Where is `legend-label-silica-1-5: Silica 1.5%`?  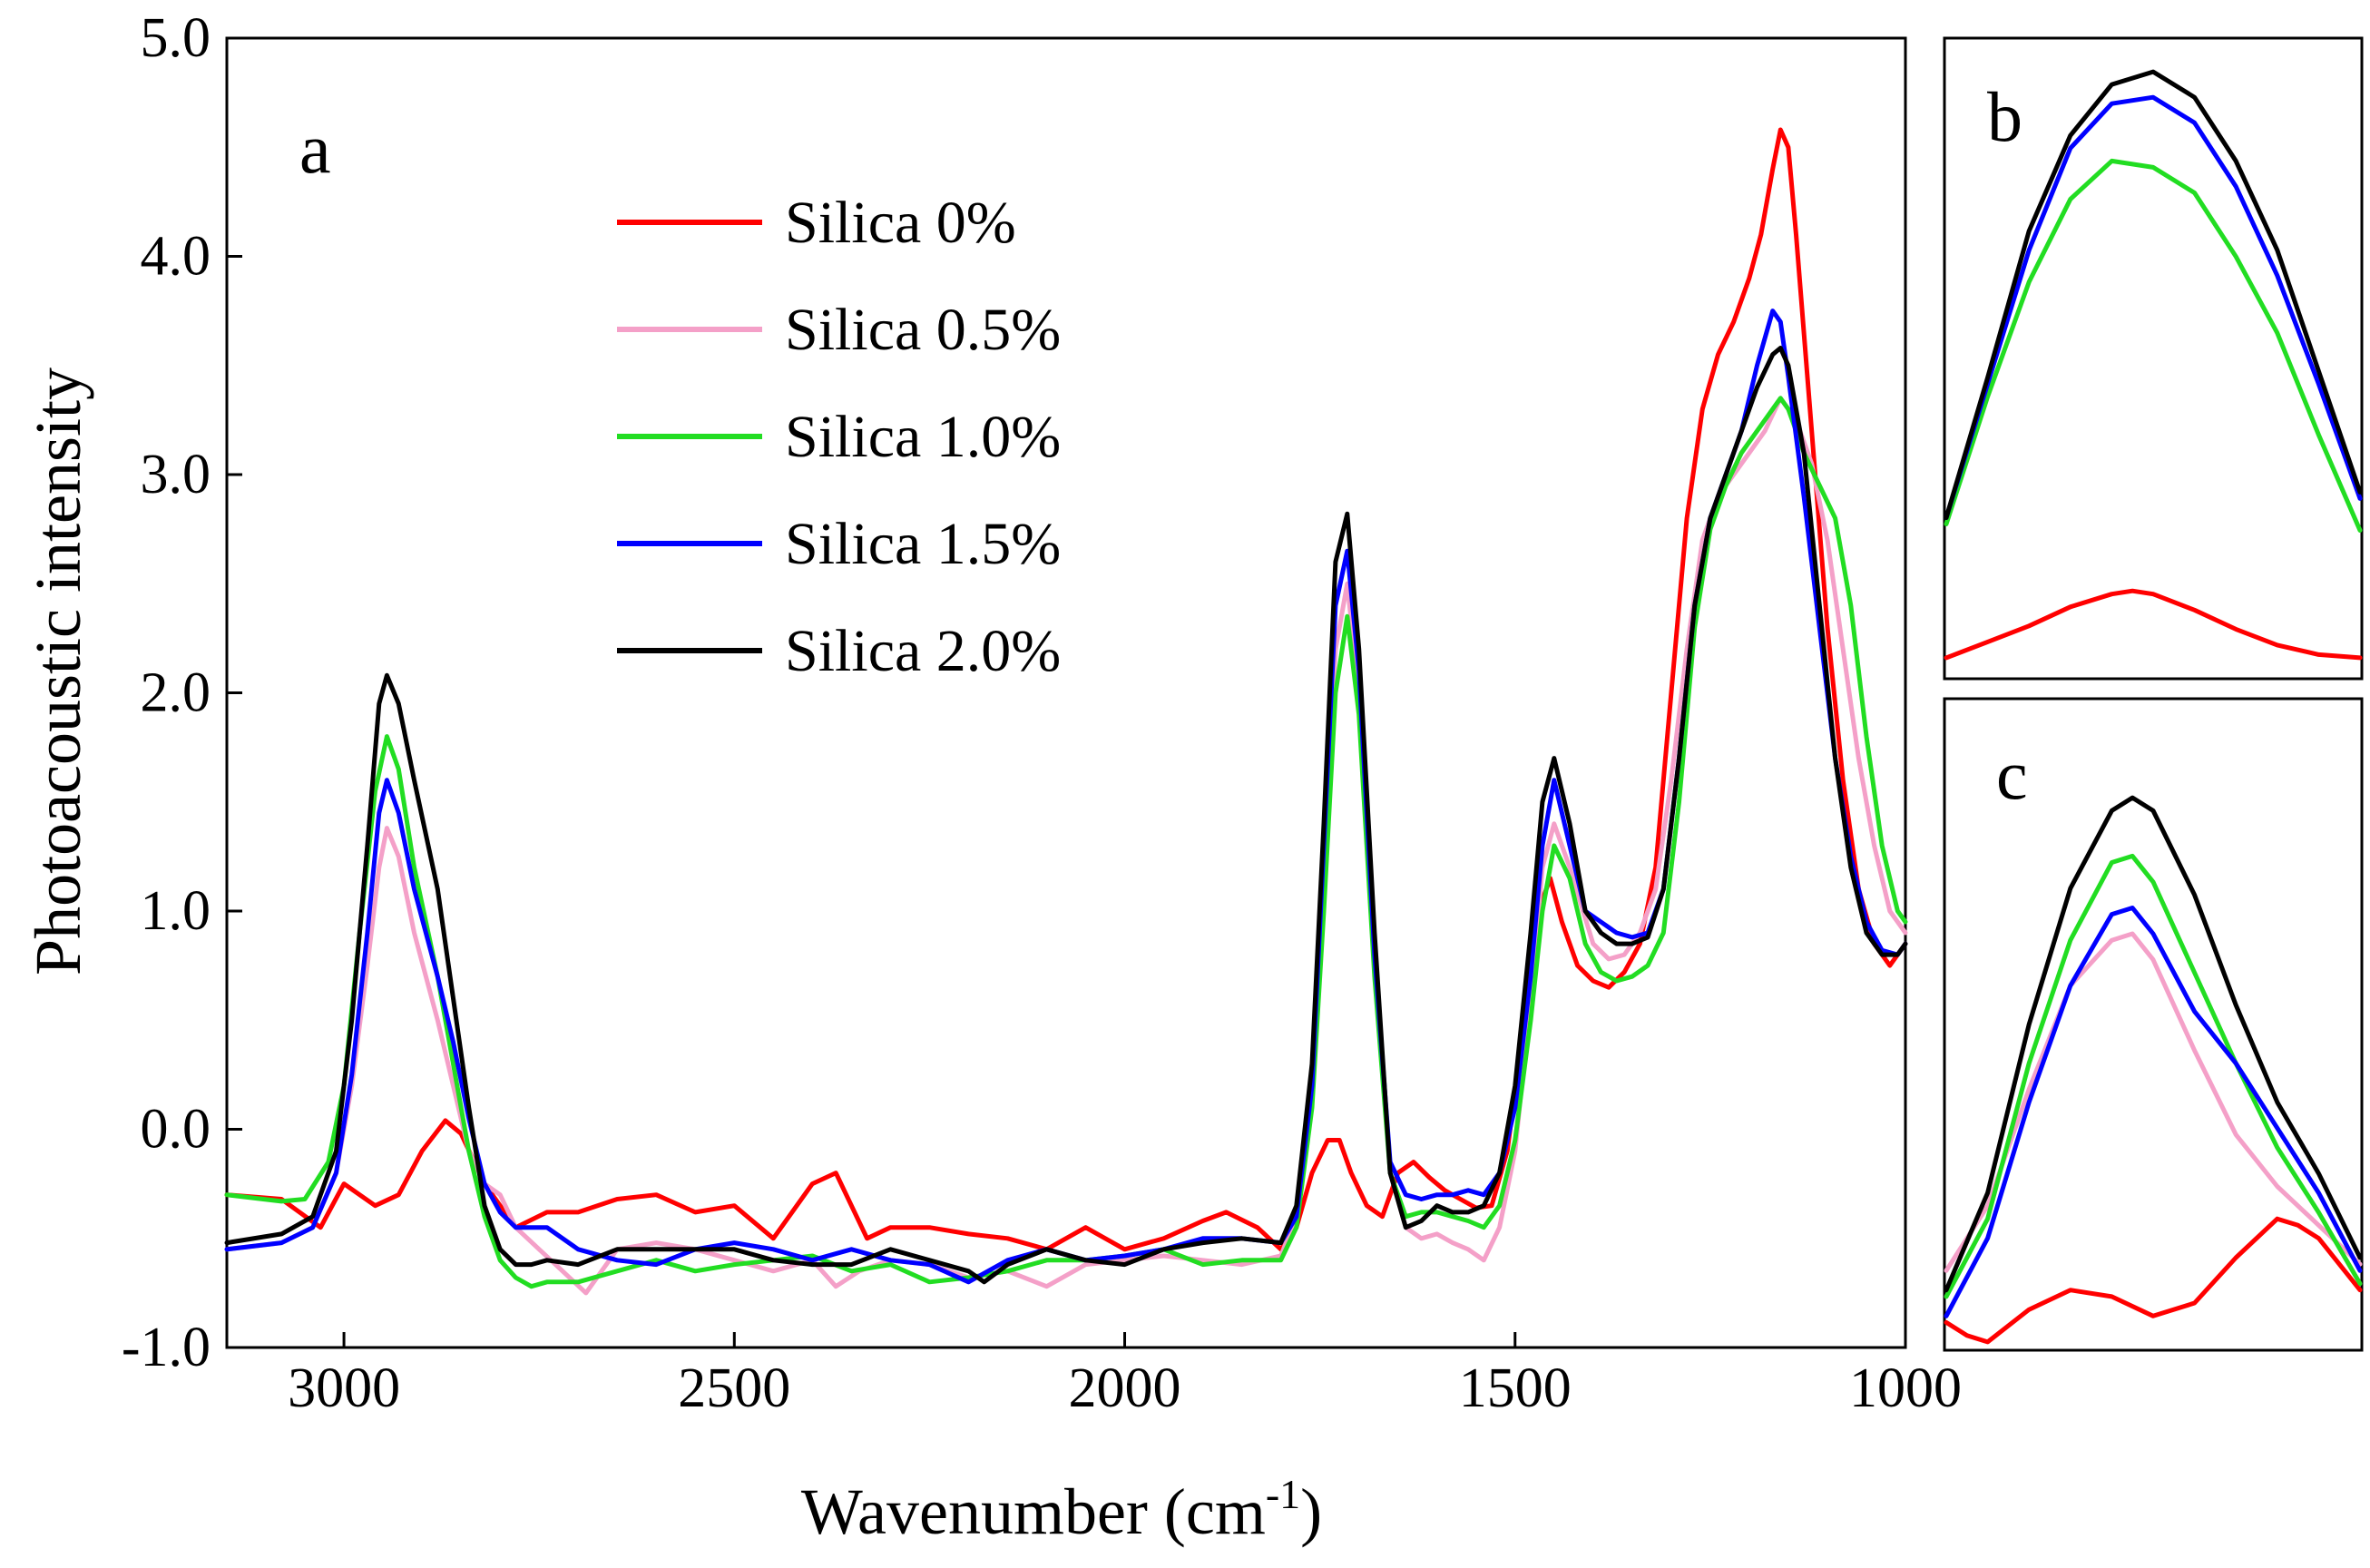
legend-label-silica-1-5: Silica 1.5% is located at coordinates (923, 544).